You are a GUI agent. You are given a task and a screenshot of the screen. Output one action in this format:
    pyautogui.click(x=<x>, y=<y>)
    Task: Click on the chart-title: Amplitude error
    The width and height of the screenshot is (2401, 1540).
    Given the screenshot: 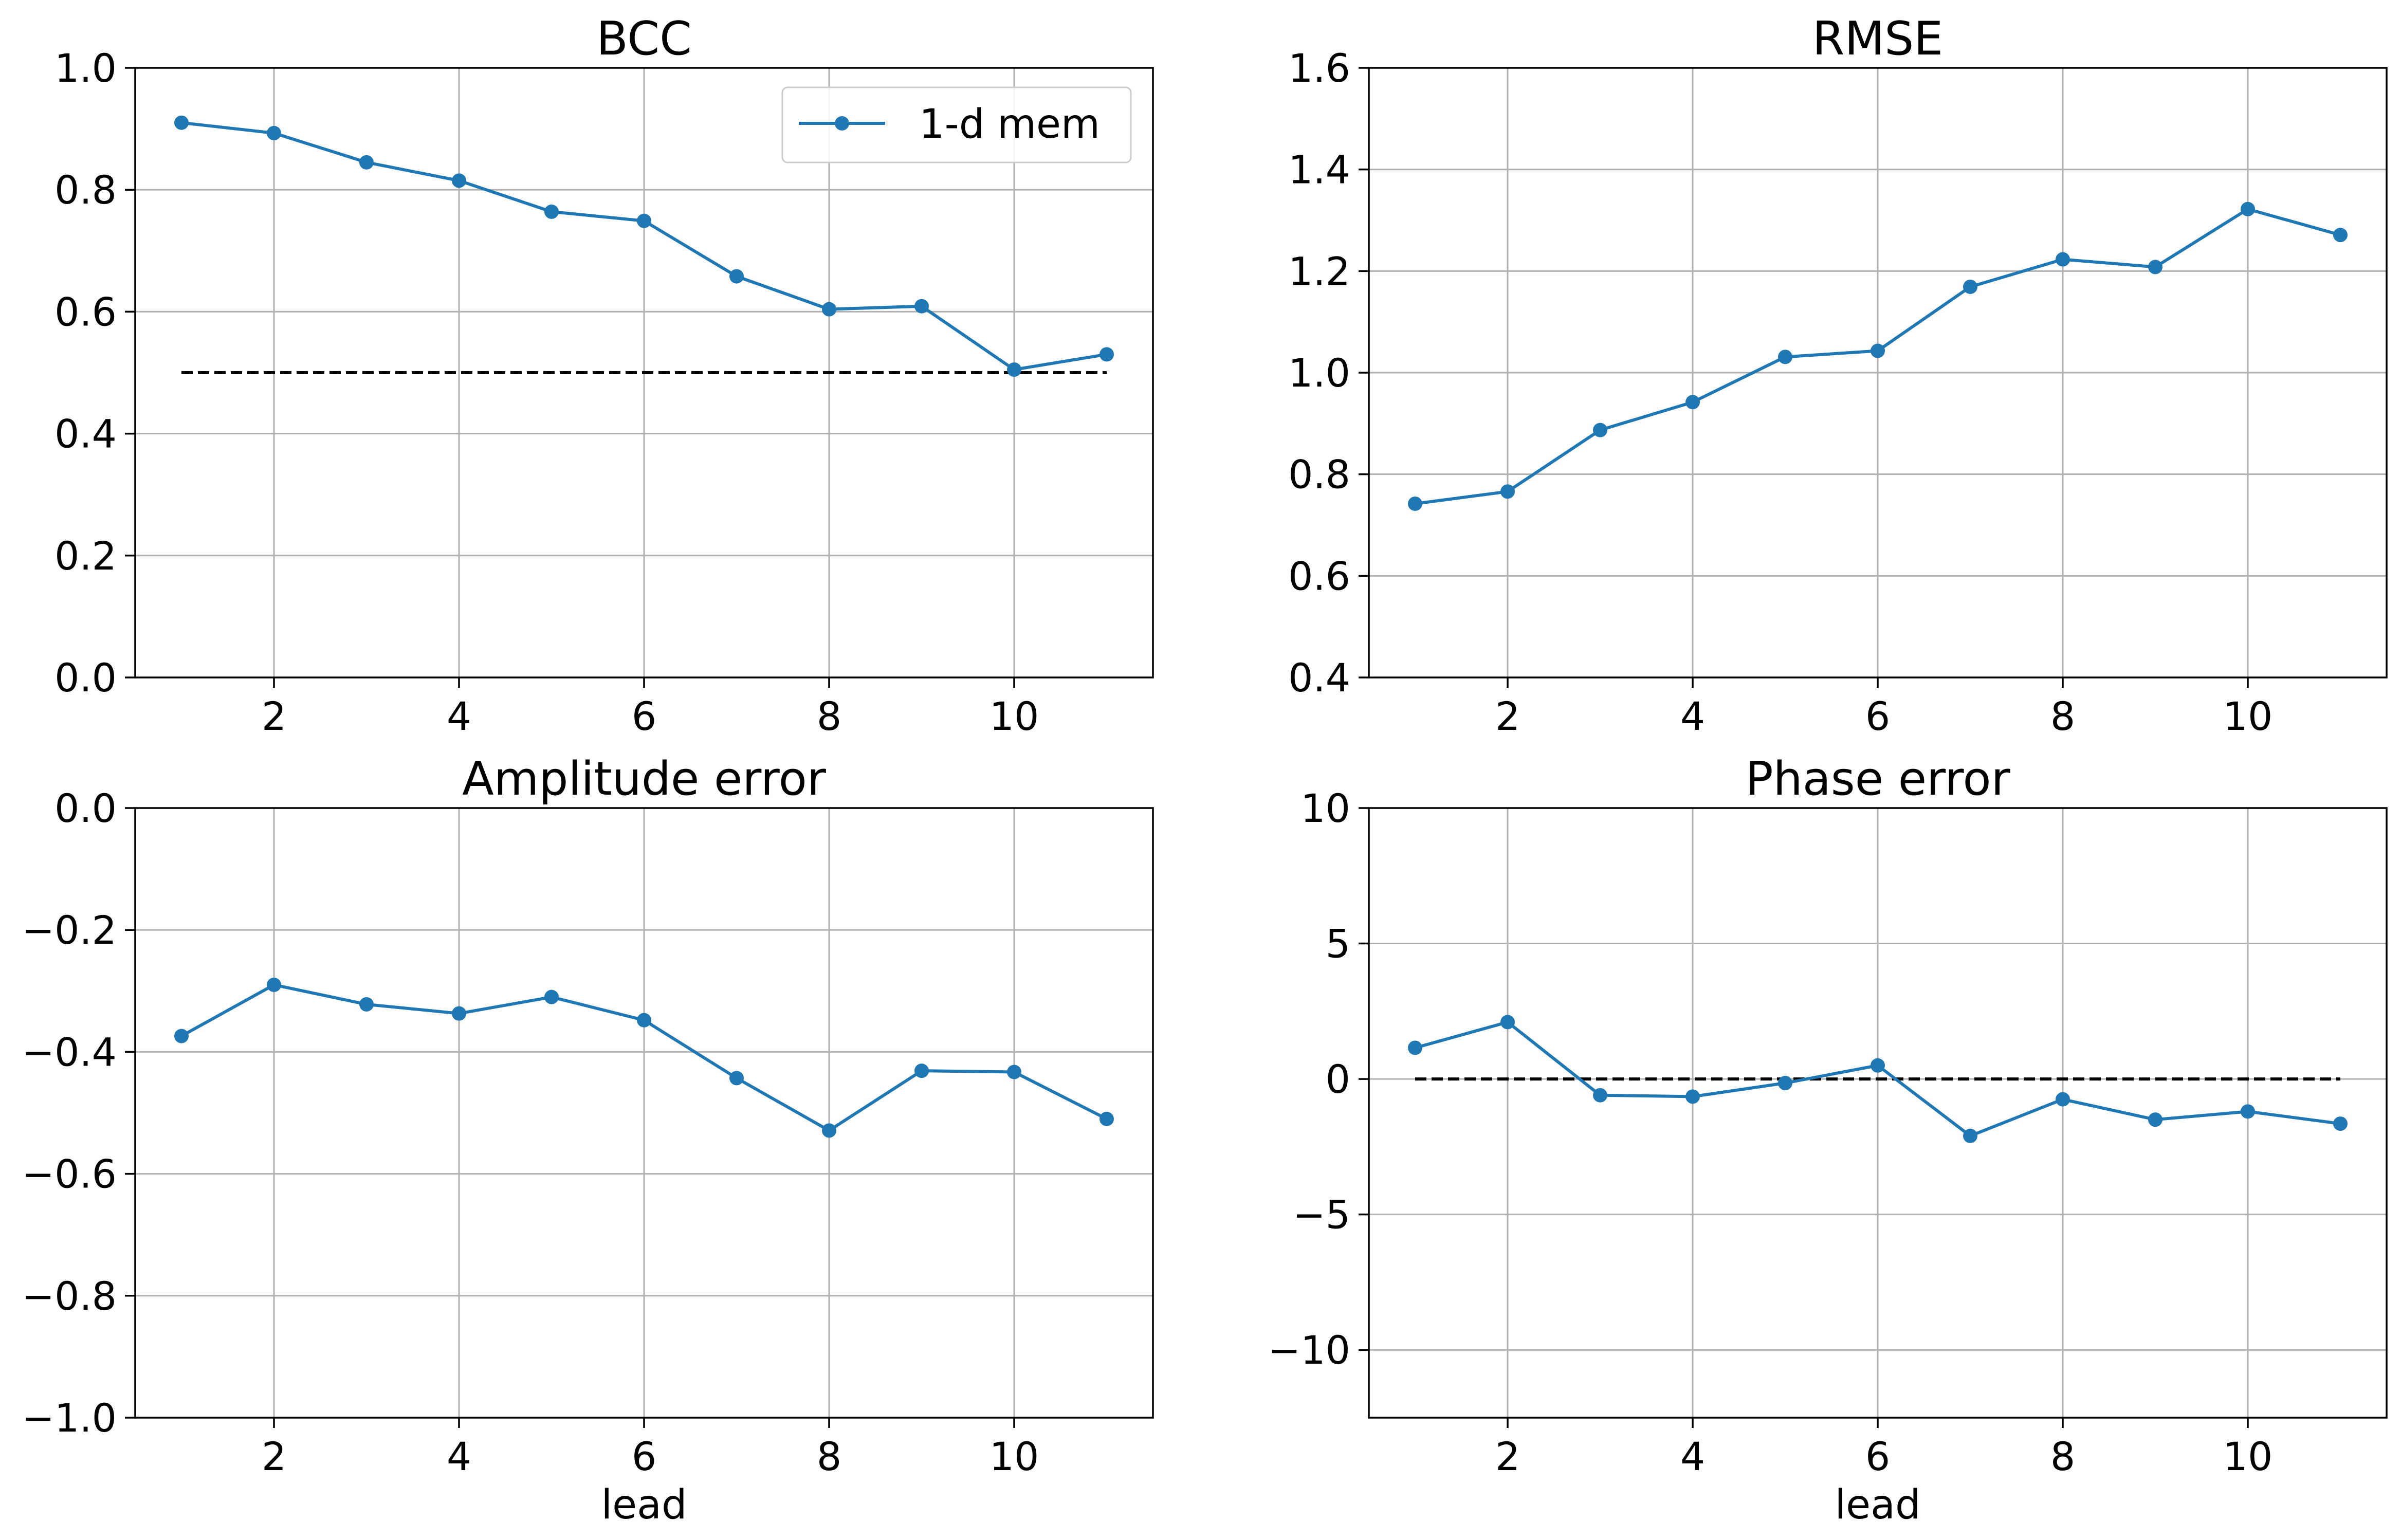 What is the action you would take?
    pyautogui.click(x=644, y=779)
    